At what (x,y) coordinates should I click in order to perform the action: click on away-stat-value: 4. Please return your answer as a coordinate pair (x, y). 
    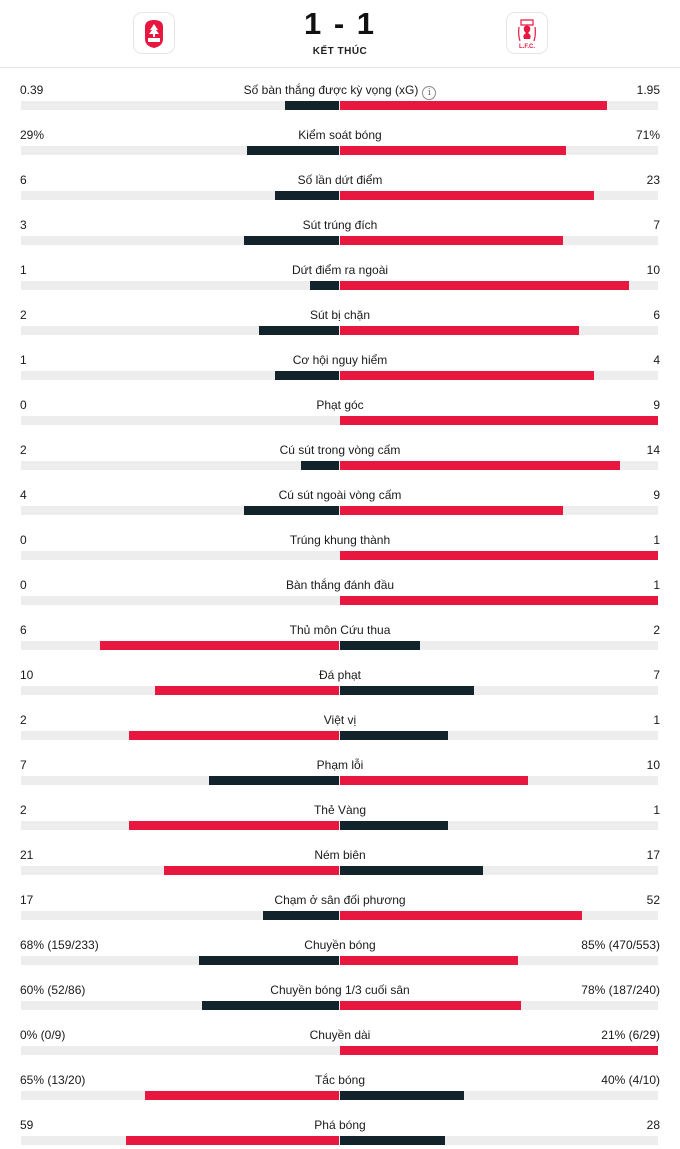
    Looking at the image, I should click on (656, 360).